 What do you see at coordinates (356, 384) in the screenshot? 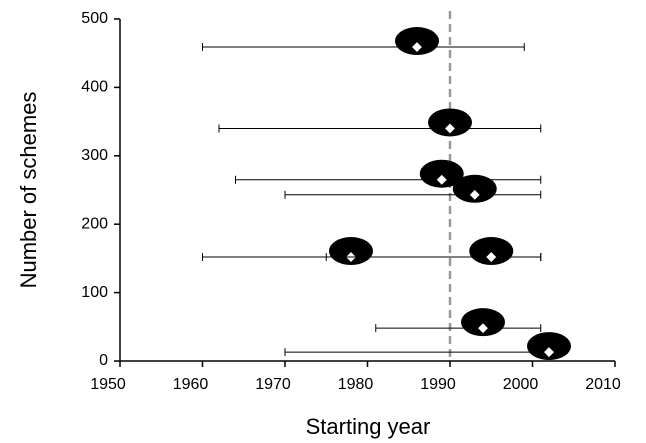
I see `x-tick-label: 1980` at bounding box center [356, 384].